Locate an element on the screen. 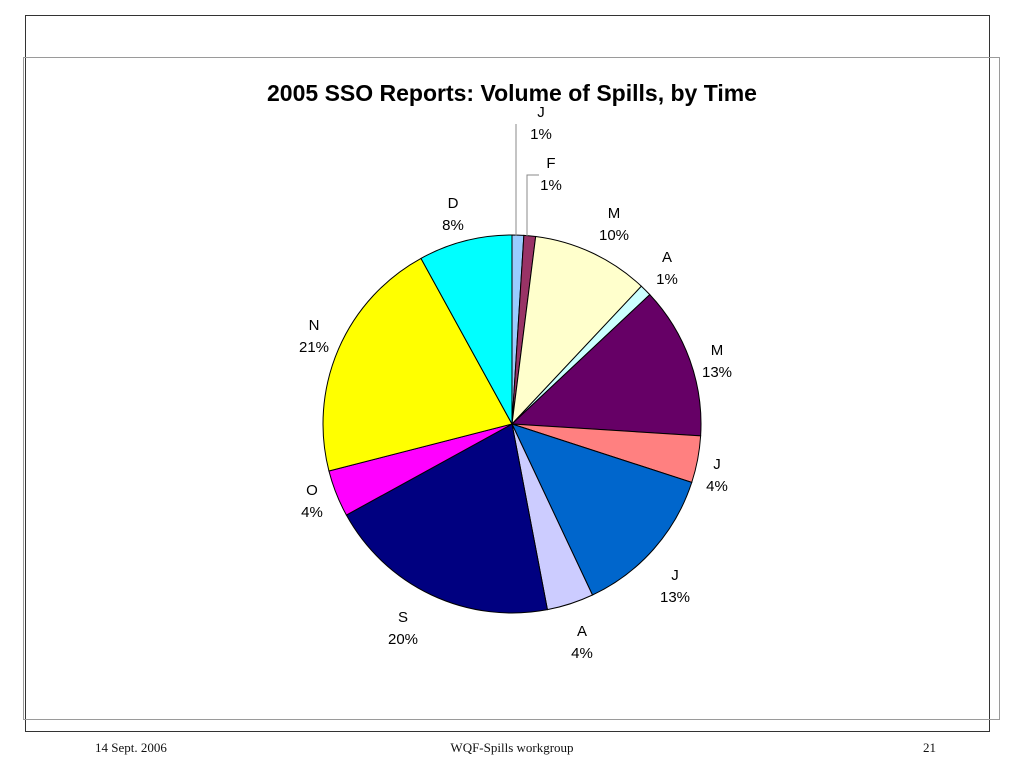 This screenshot has height=768, width=1024. slice-label-5: M is located at coordinates (717, 350).